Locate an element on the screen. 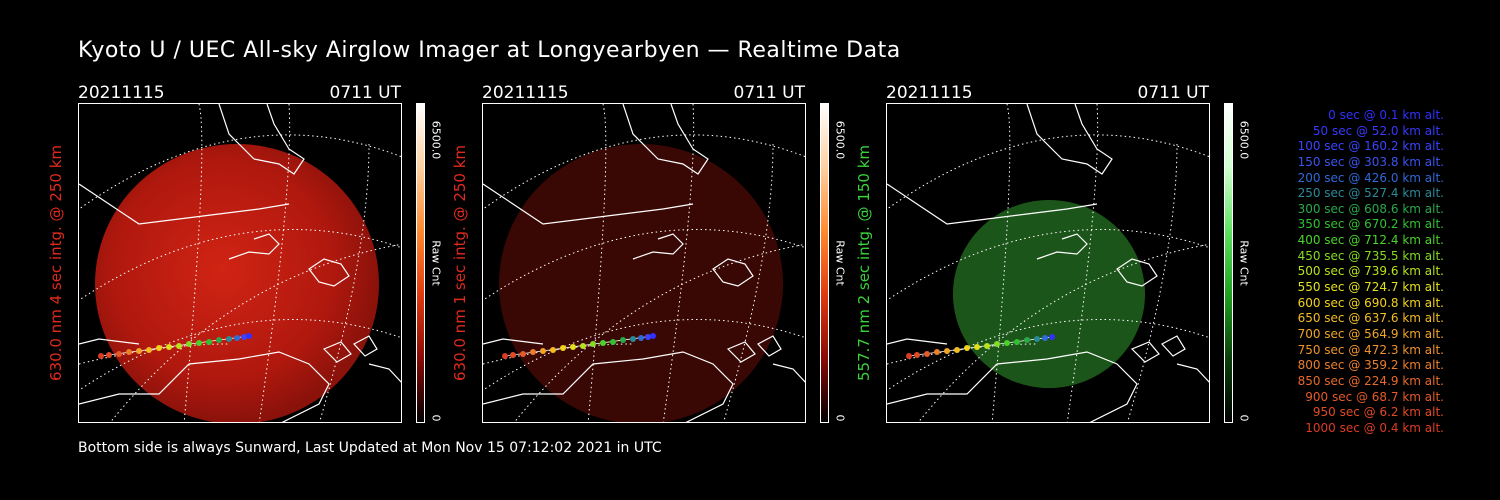  panel-wavelength-label: 557.7 nm 2 sec intg. @ 150 km is located at coordinates (864, 263).